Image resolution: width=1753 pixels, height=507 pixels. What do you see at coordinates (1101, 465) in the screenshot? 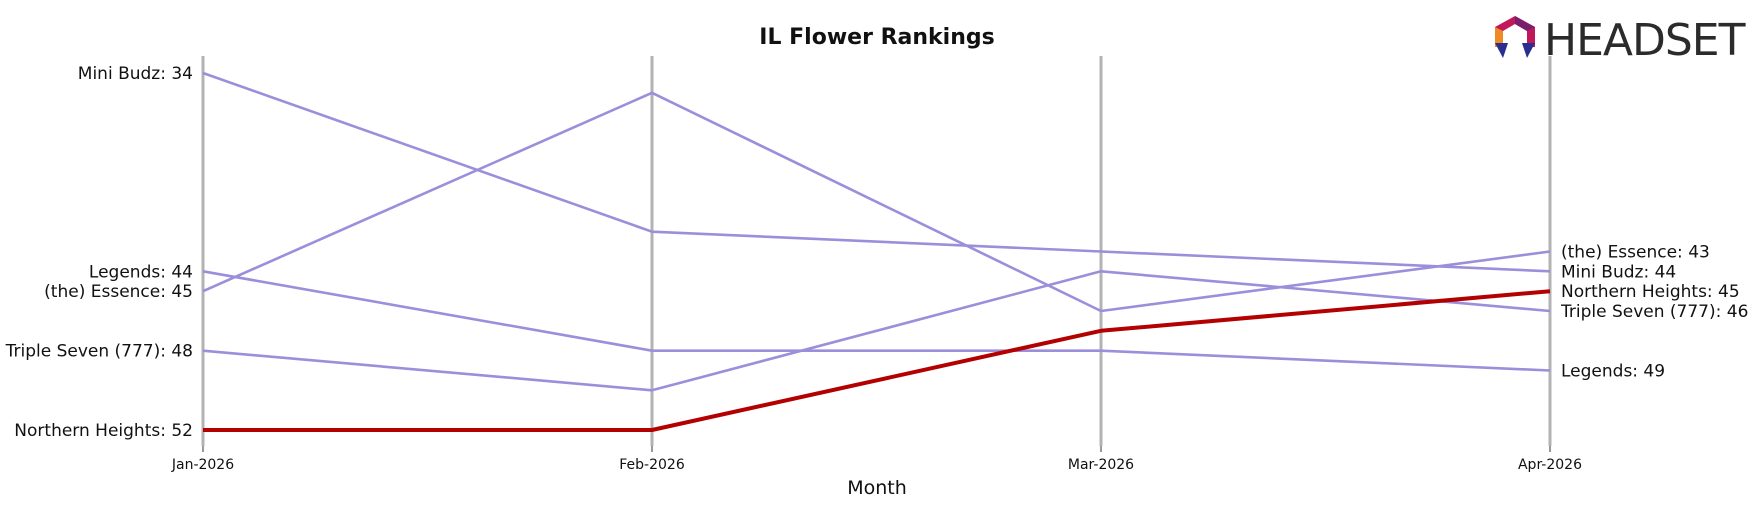
I see `x-tick-label: Mar-2026` at bounding box center [1101, 465].